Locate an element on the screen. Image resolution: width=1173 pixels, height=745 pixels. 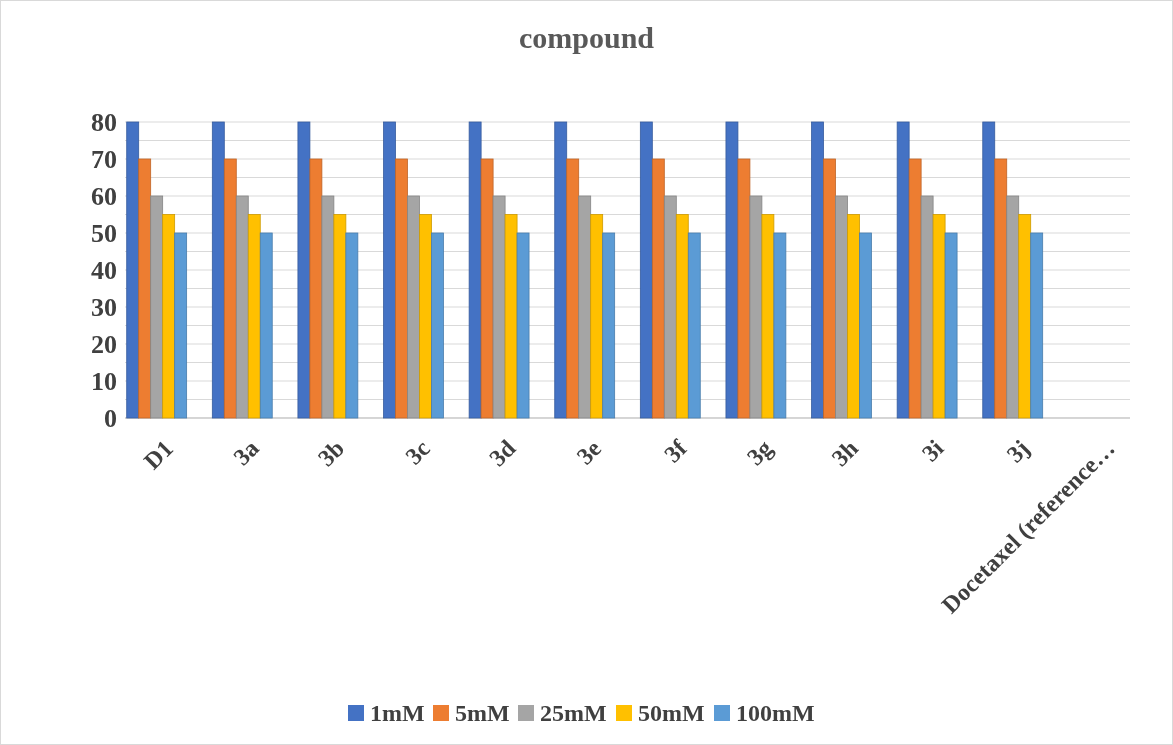
x-tick-label: 3d is located at coordinates (502, 453).